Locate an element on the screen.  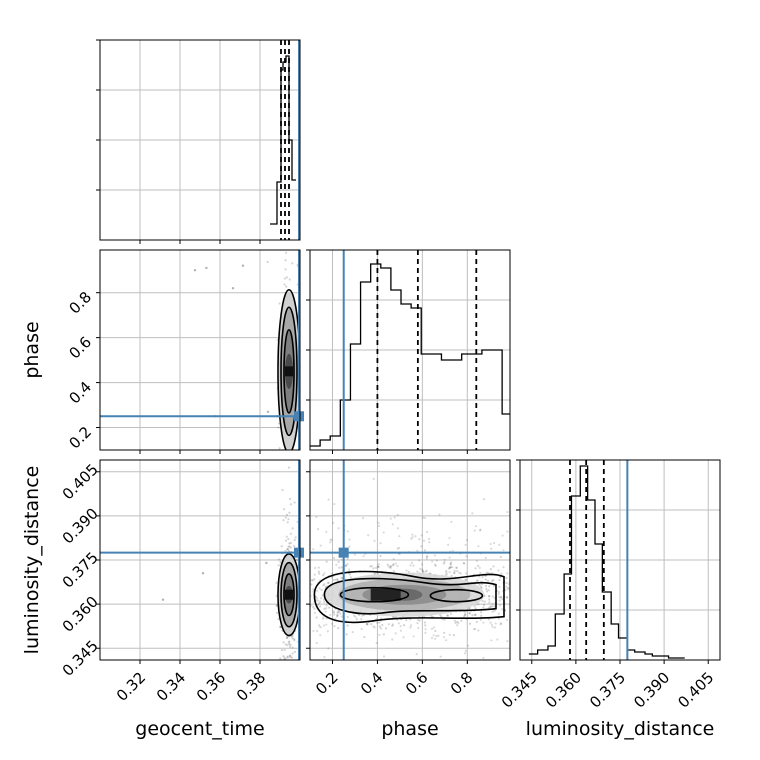
panel-geocent_time-vs-phase-grid is located at coordinates (200, 350).